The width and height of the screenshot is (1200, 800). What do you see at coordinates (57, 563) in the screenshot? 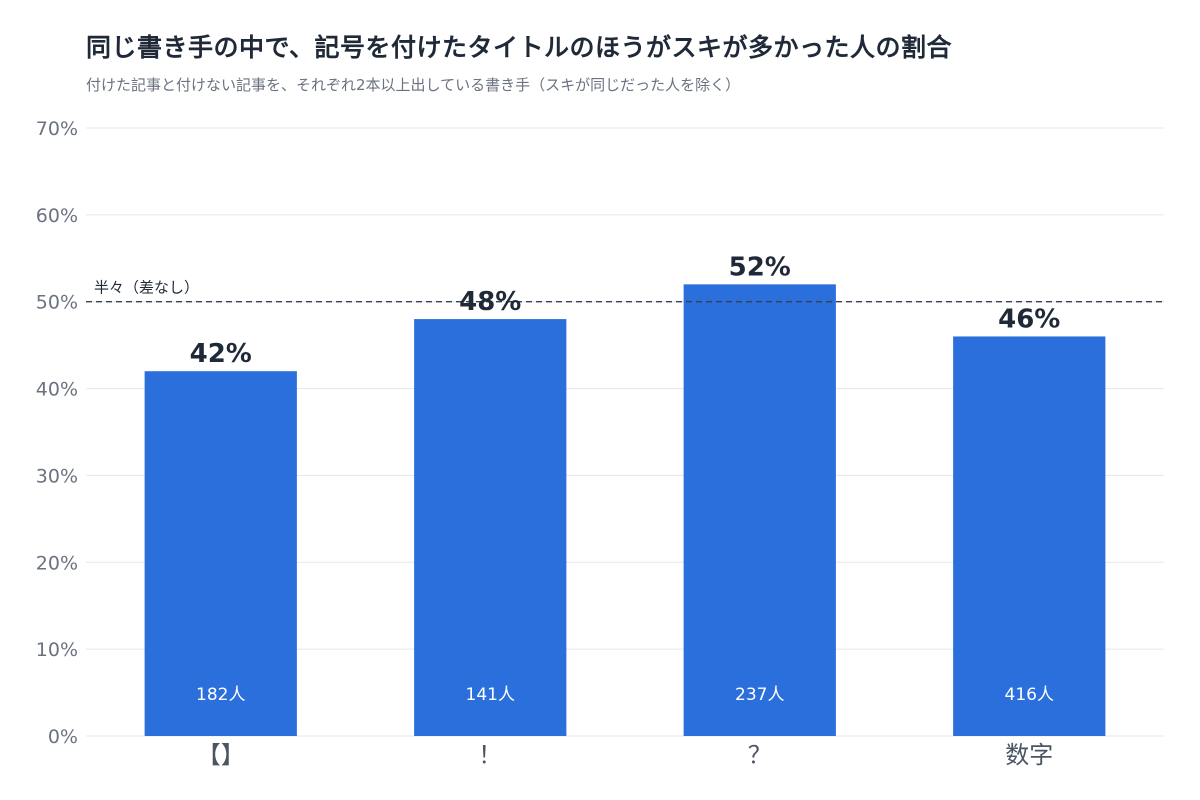
I see `y-tick-label: 20%` at bounding box center [57, 563].